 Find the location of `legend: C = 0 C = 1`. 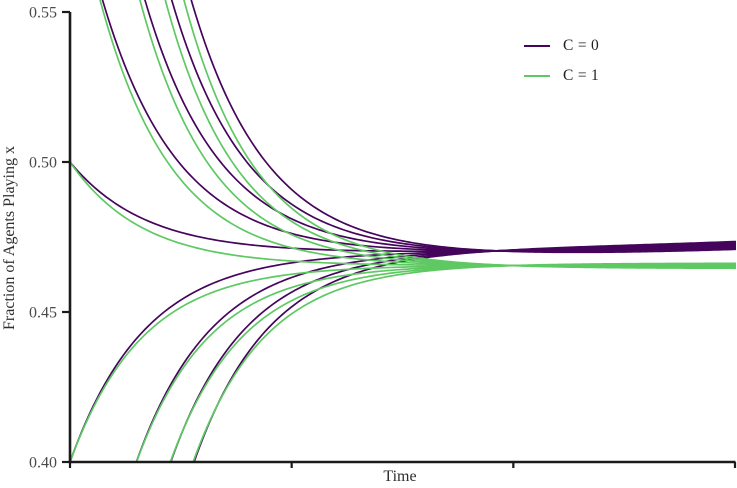

legend: C = 0 C = 1 is located at coordinates (561, 60).